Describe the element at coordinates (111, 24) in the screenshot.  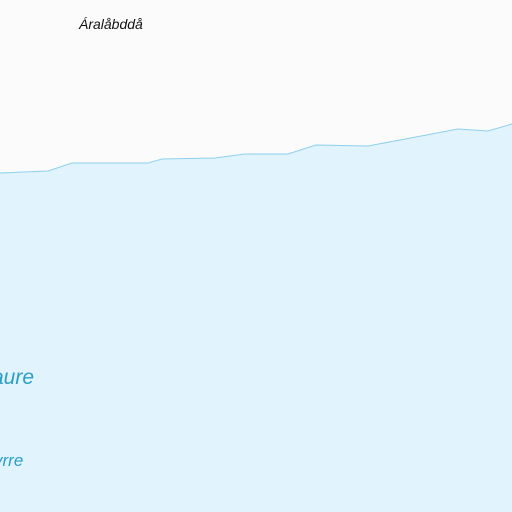
I see `place-label: Áralåbddå` at that location.